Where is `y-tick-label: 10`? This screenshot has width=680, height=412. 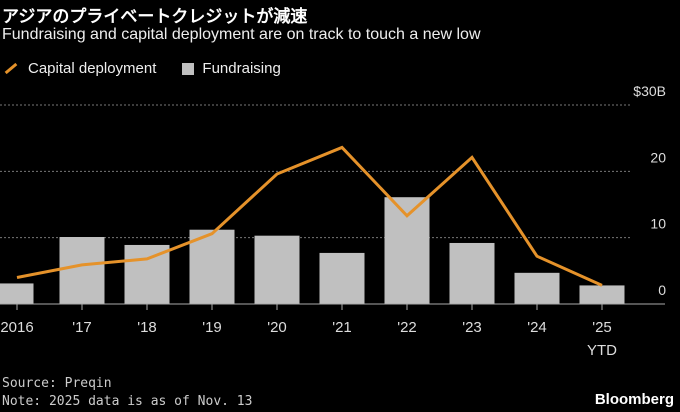 y-tick-label: 10 is located at coordinates (658, 224).